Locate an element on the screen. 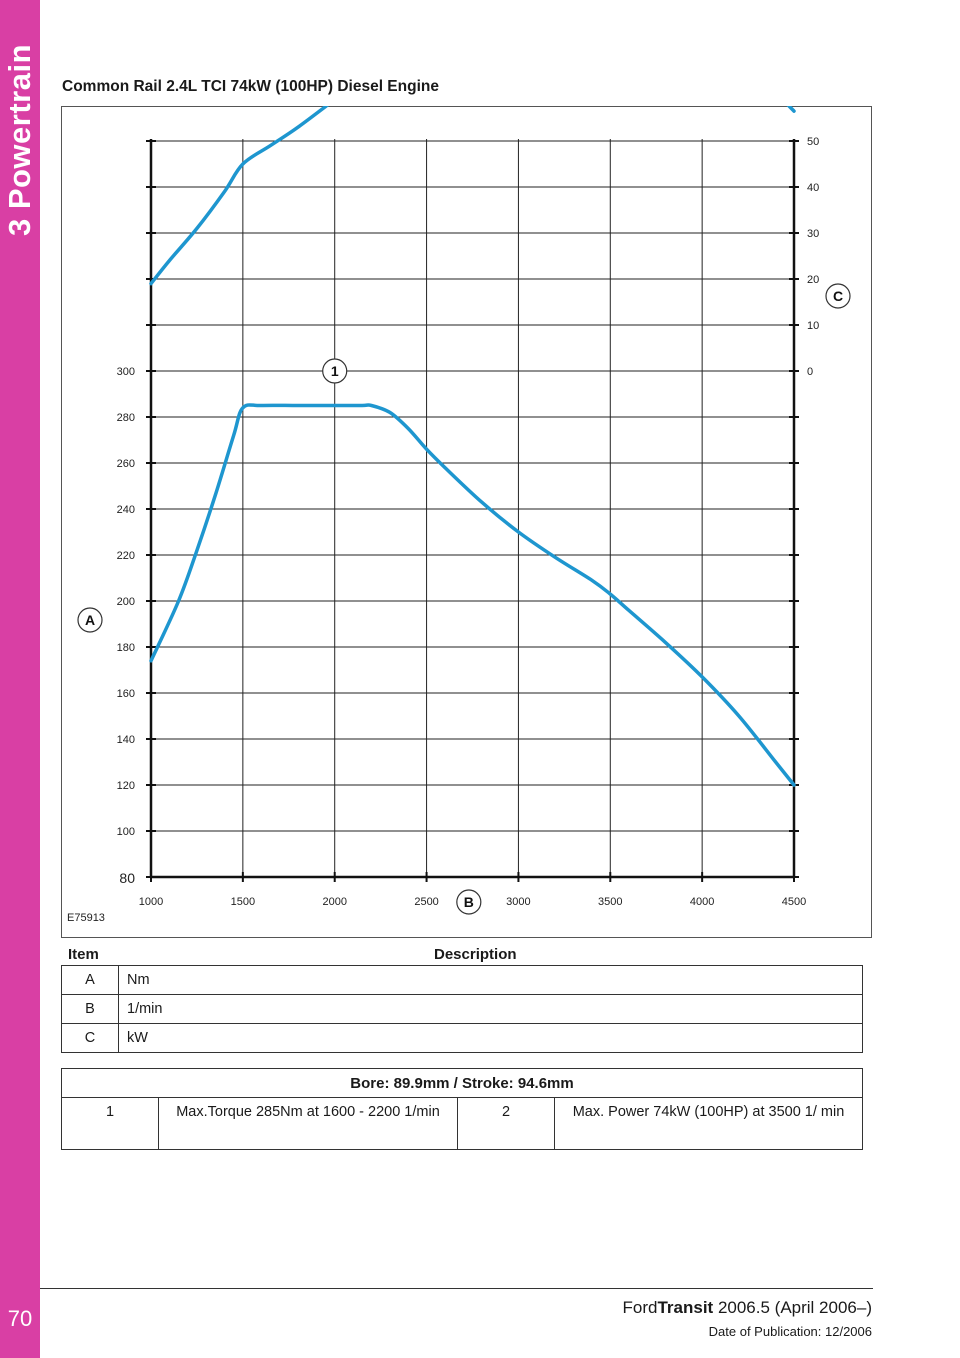 This screenshot has width=960, height=1358. y-left-tick-label: 120 is located at coordinates (126, 786).